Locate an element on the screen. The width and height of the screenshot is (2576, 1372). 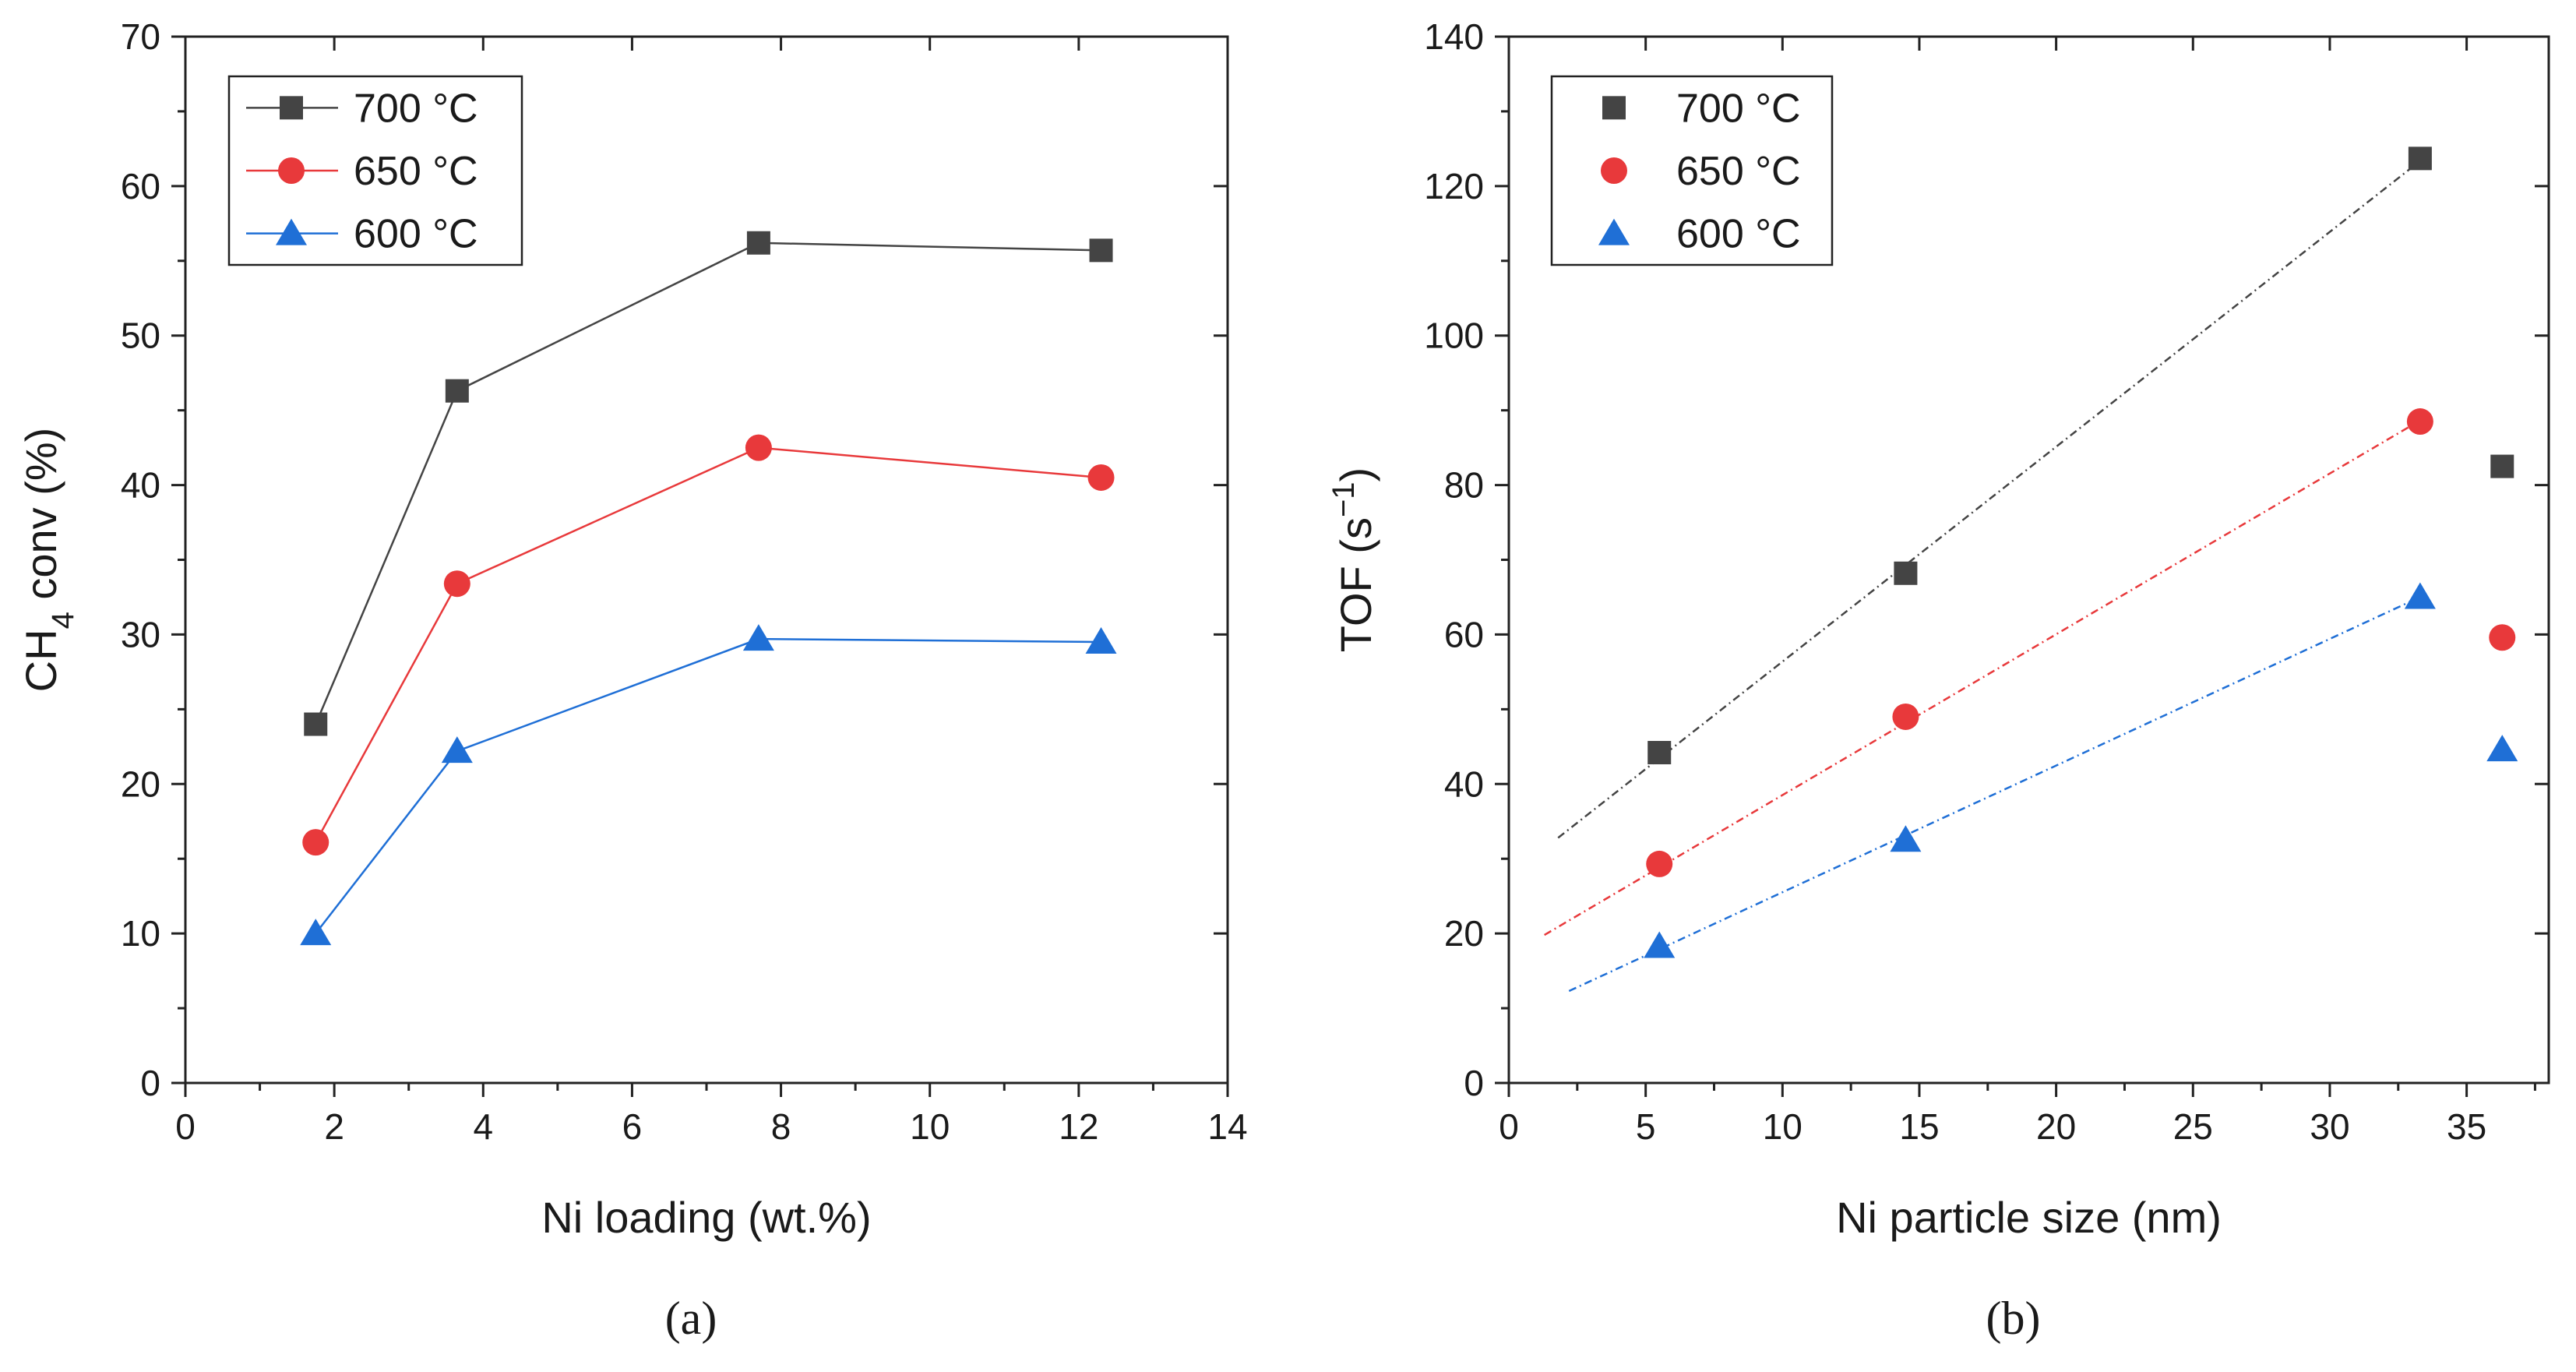
x-tick-label: 14 is located at coordinates (1227, 1126).